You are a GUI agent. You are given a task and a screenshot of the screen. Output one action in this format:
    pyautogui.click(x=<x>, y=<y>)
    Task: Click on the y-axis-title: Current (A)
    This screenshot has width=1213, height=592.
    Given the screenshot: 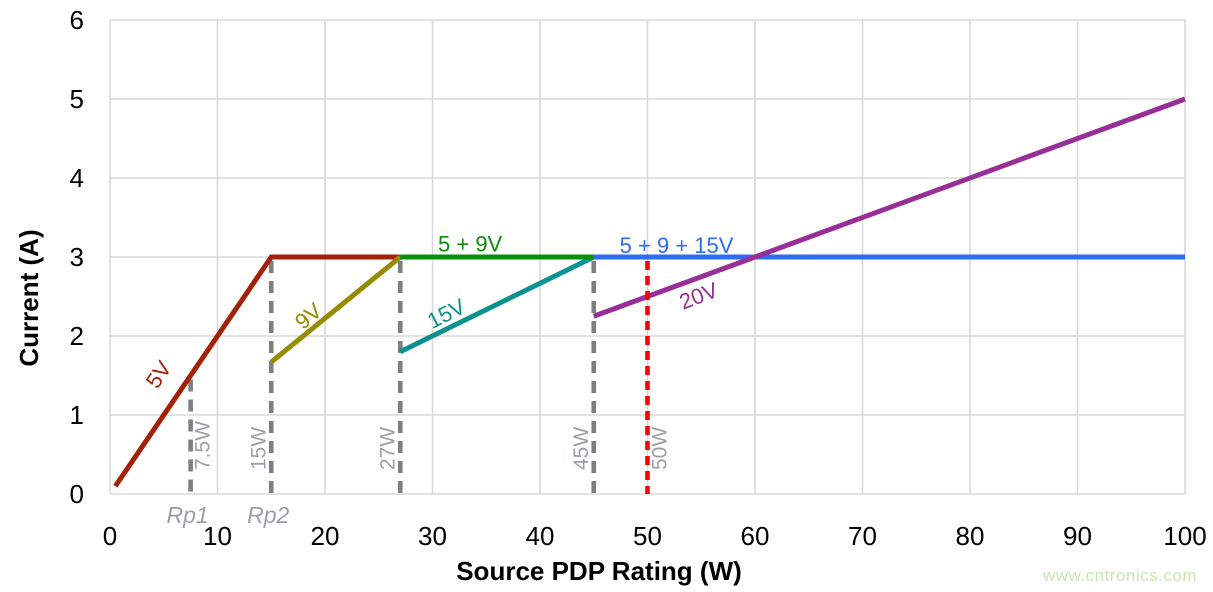 What is the action you would take?
    pyautogui.click(x=29, y=297)
    